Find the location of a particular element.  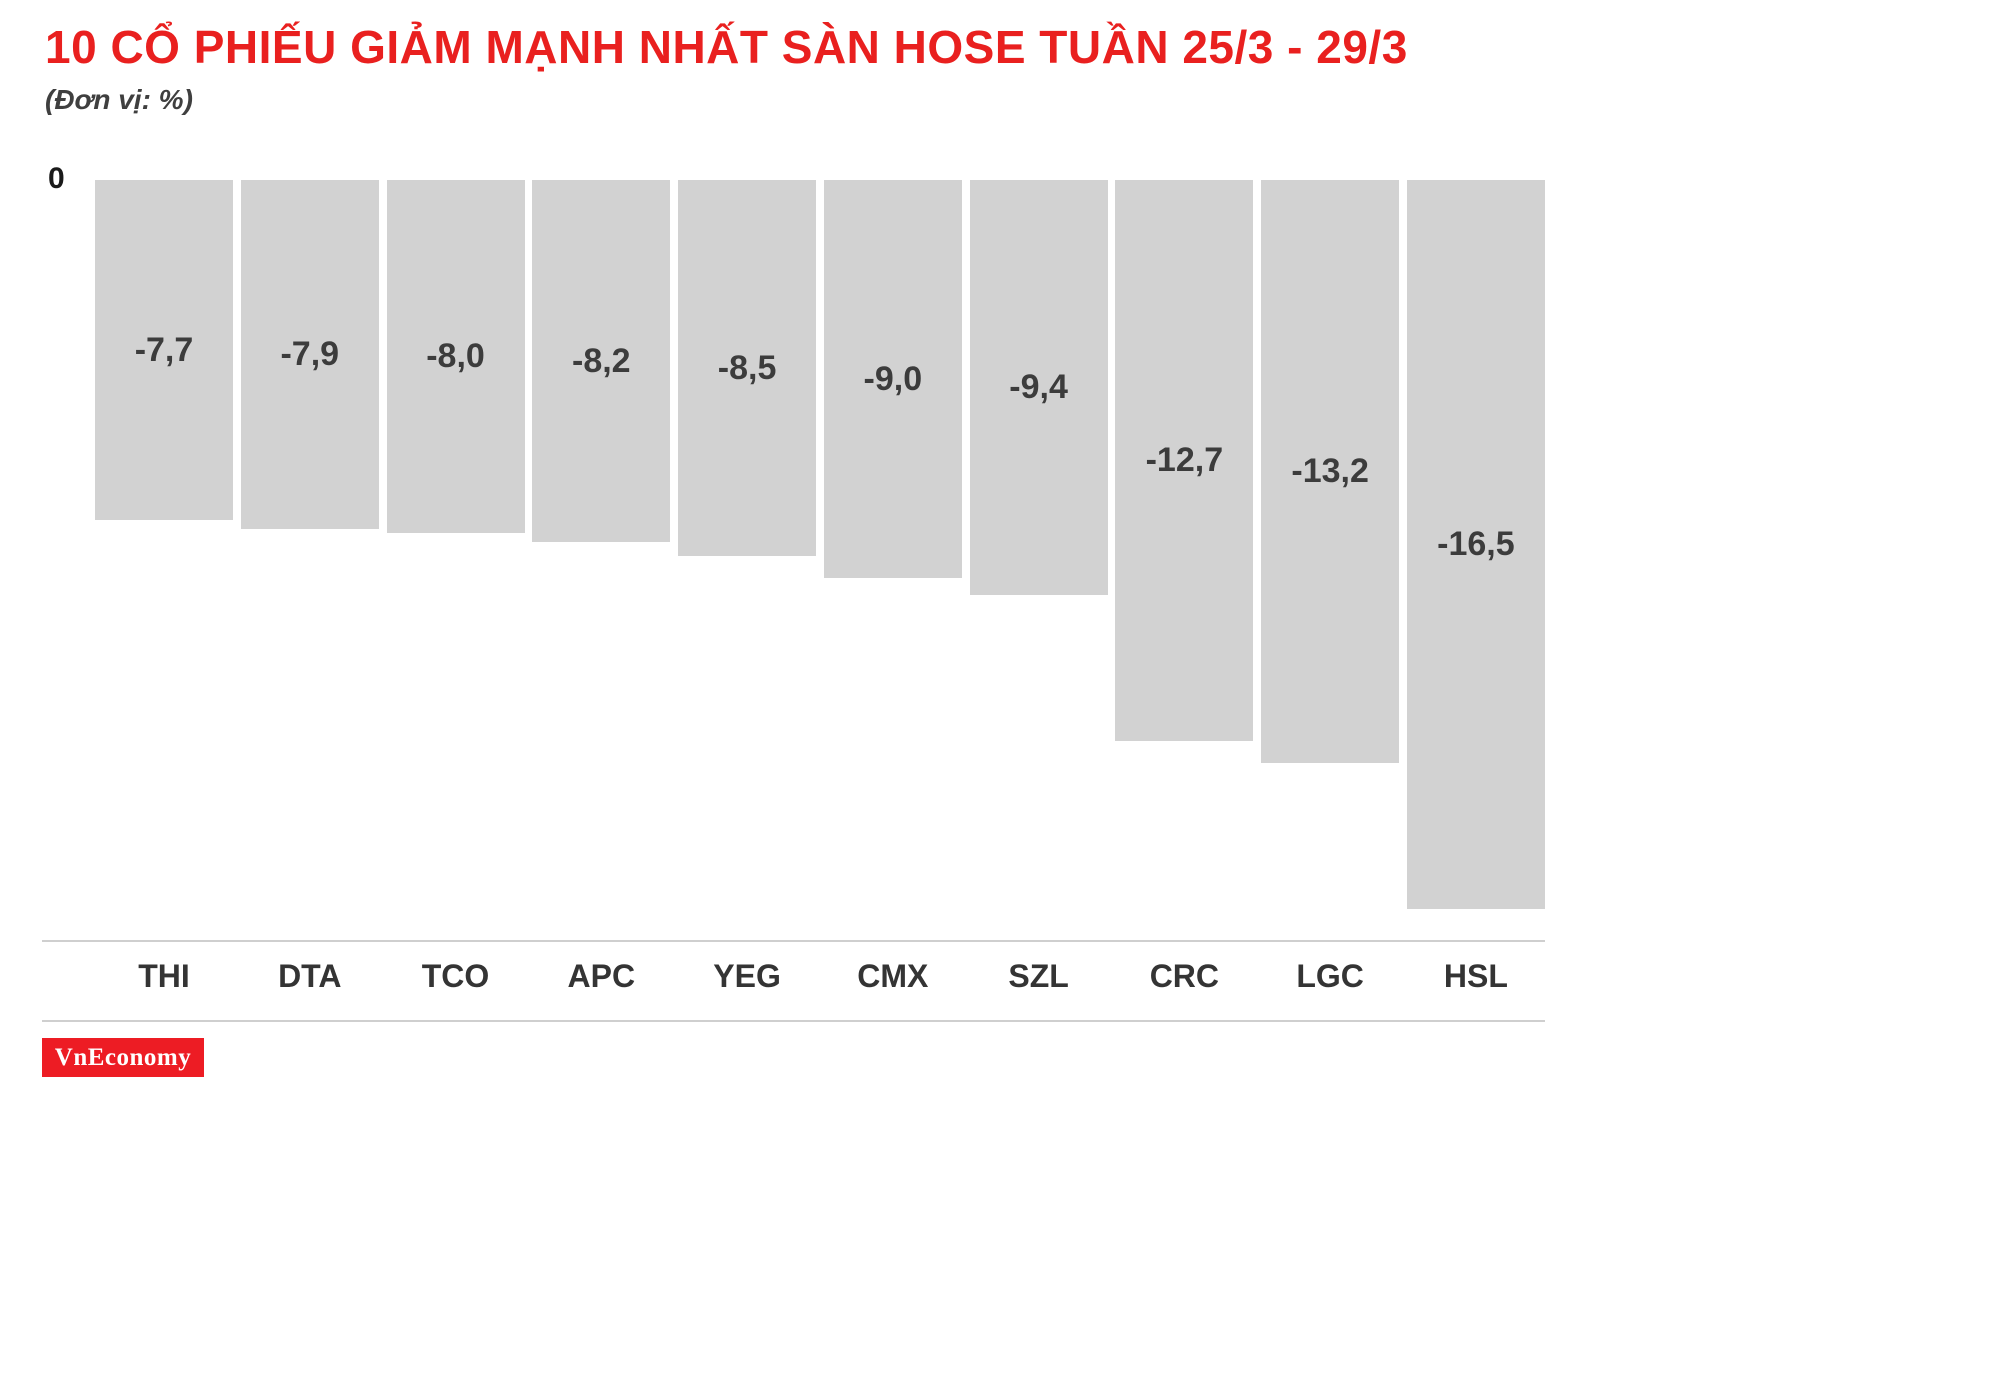

bar-HSL: -16,5 is located at coordinates (1475, 544).